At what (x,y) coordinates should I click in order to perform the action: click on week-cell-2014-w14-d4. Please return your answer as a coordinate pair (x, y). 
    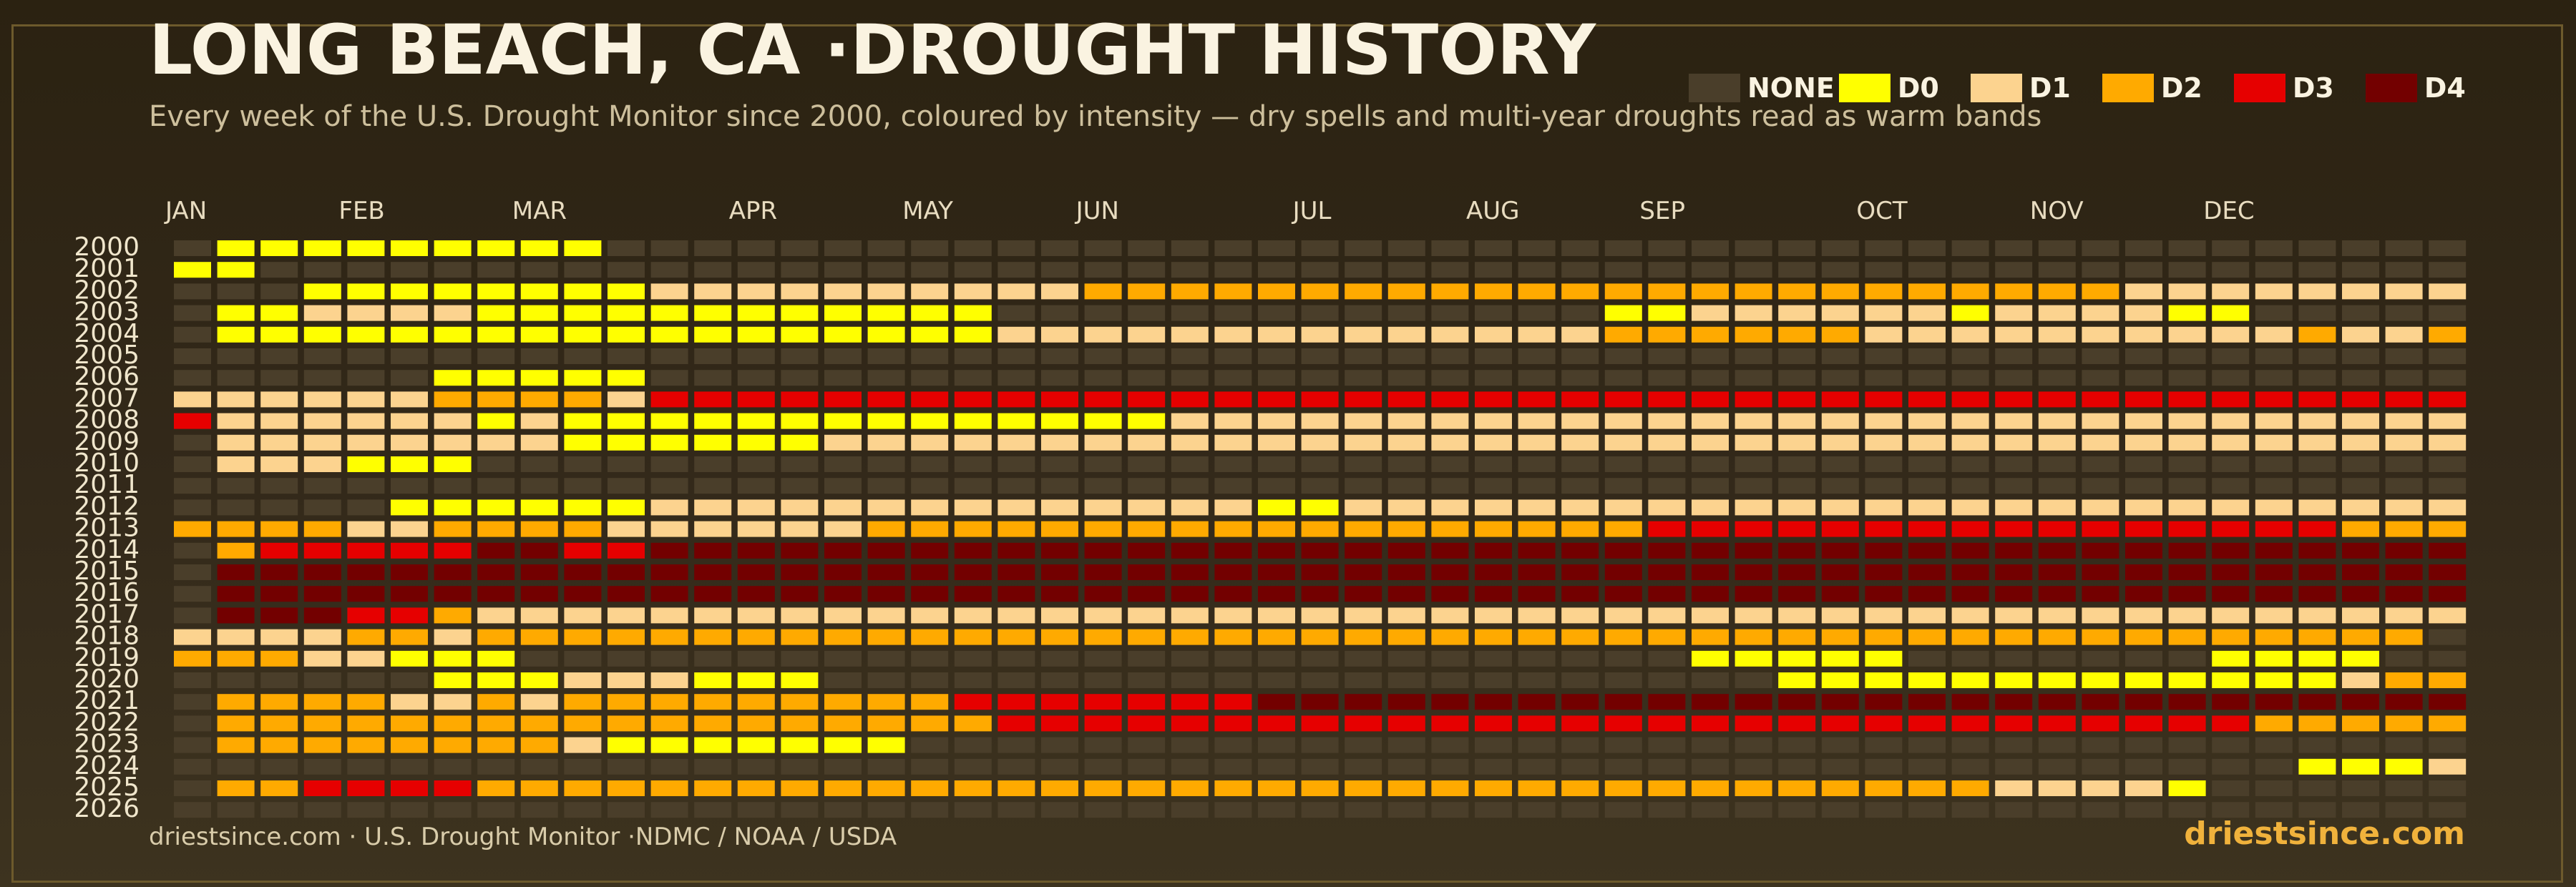
    Looking at the image, I should click on (756, 550).